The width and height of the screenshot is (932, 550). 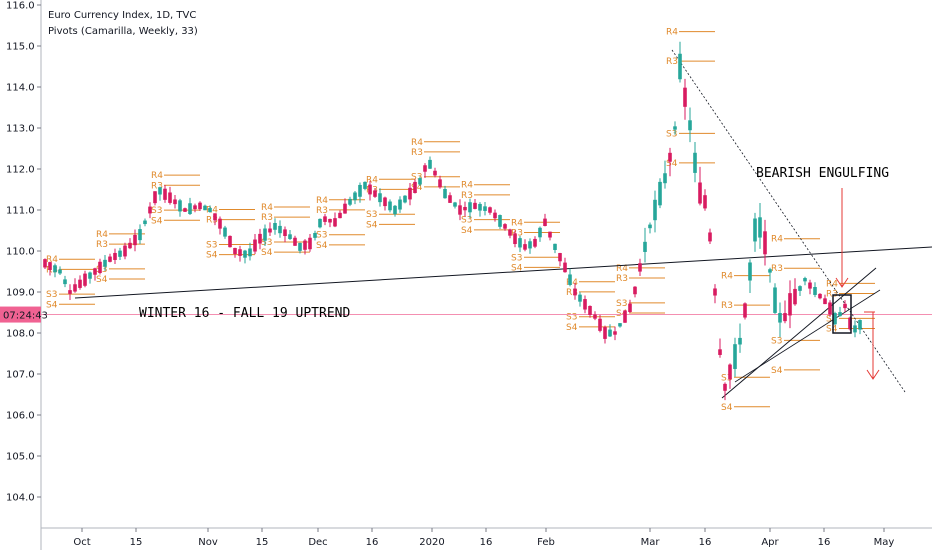 What do you see at coordinates (123, 31) in the screenshot?
I see `indicator-label: Pivots (Camarilla, Weekly, 33)` at bounding box center [123, 31].